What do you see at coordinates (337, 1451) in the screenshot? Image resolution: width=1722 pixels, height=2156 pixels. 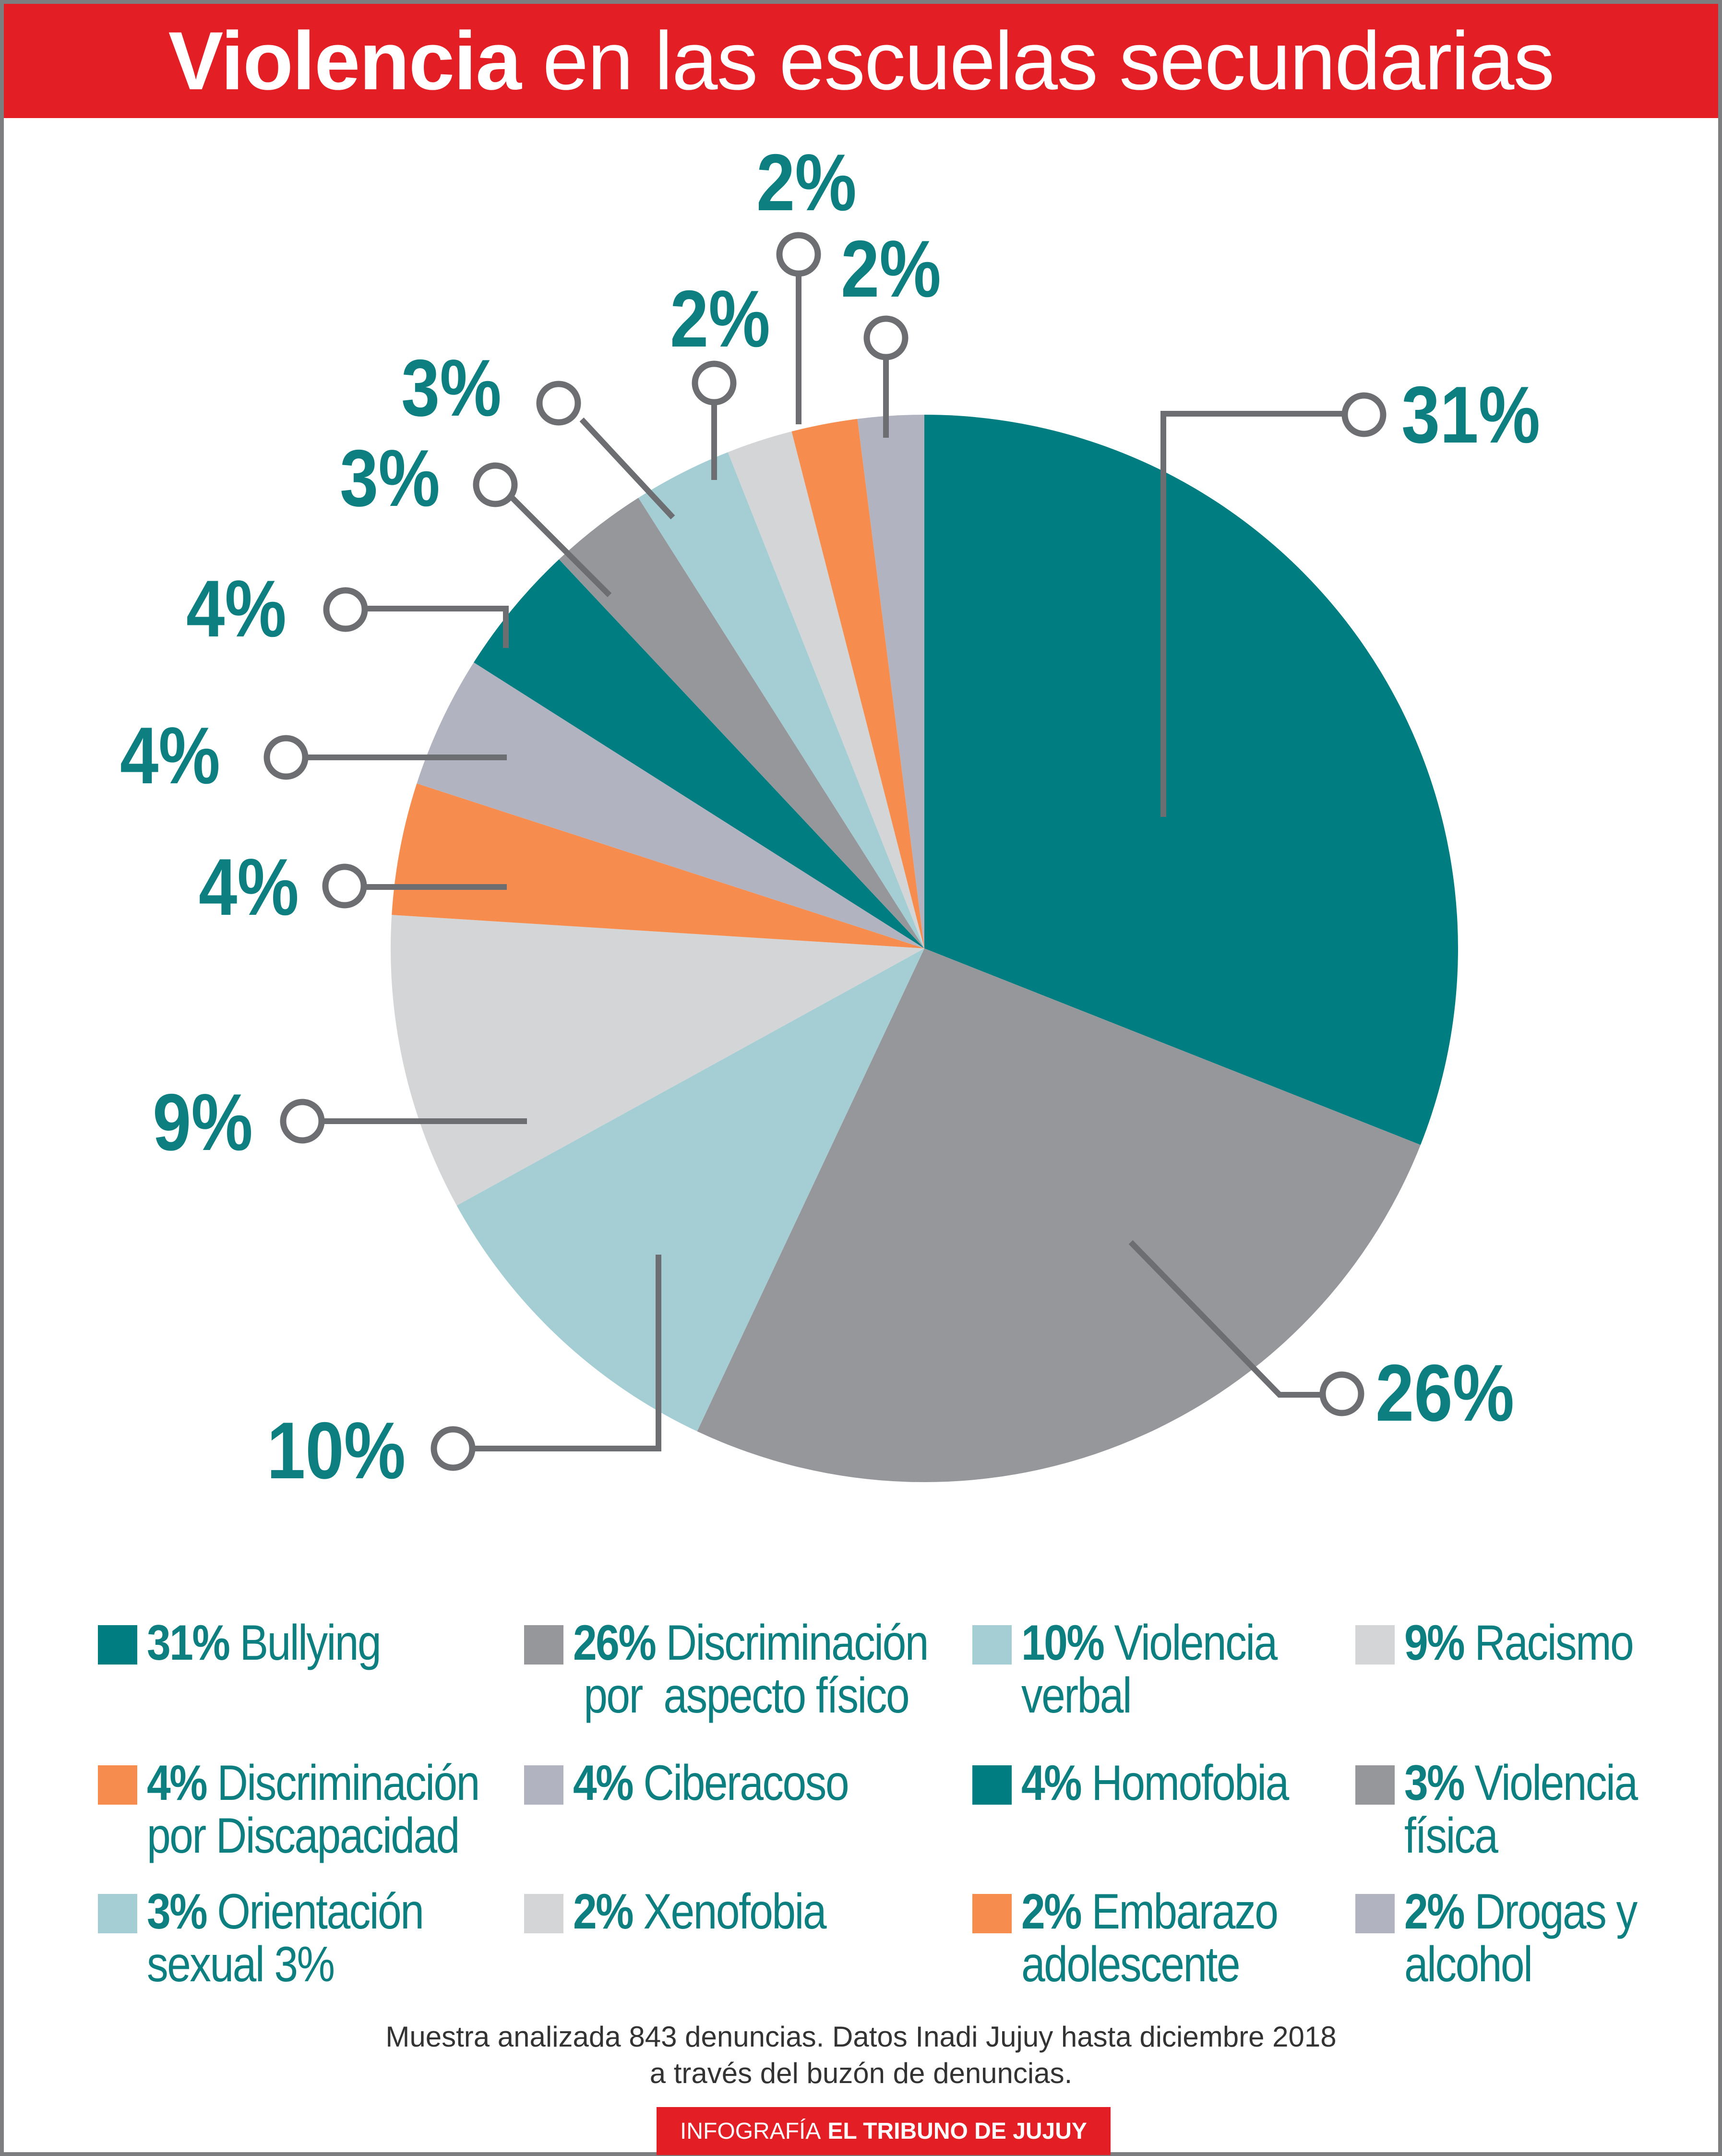 I see `slice-label-3: 10%` at bounding box center [337, 1451].